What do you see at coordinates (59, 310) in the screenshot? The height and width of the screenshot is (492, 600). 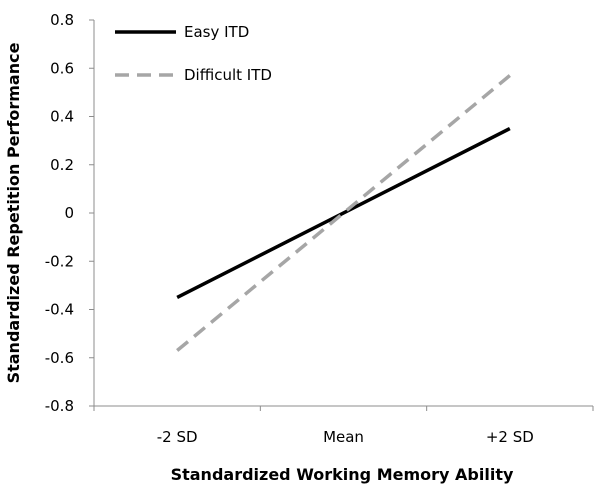 I see `y-tick-label: -0.4` at bounding box center [59, 310].